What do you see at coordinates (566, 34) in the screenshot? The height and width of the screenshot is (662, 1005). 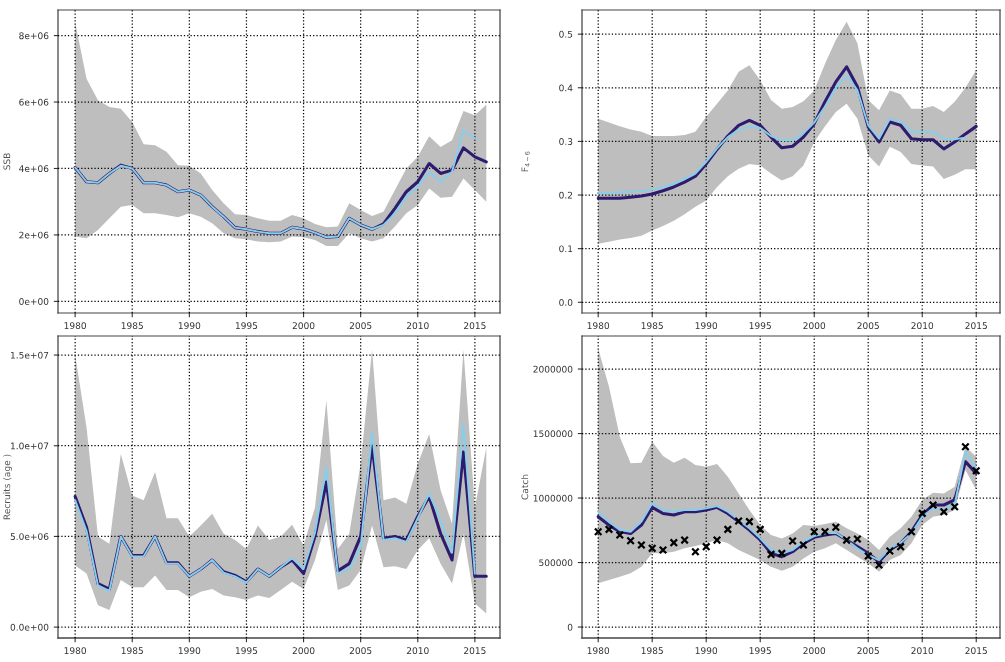 I see `y-tick-label: 0.5` at bounding box center [566, 34].